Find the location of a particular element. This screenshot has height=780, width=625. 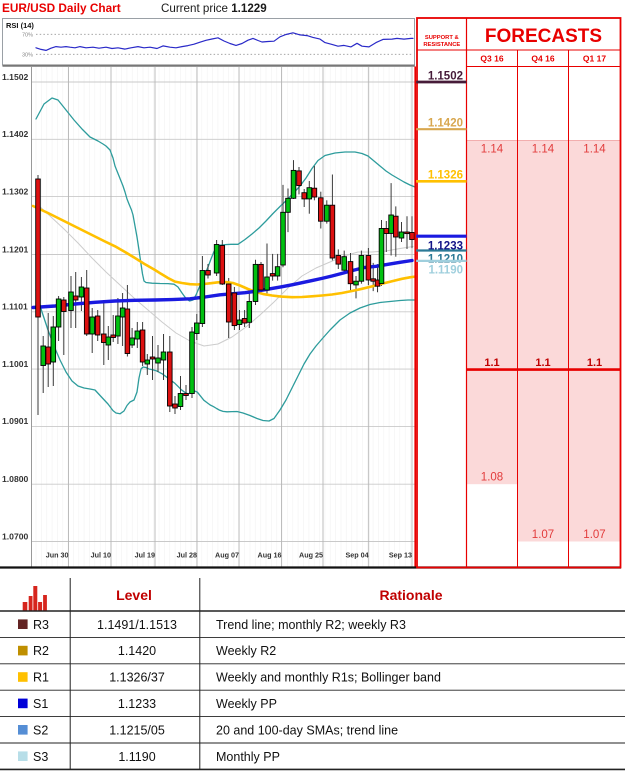

svg-text: 1.1233 is located at coordinates (137, 704).